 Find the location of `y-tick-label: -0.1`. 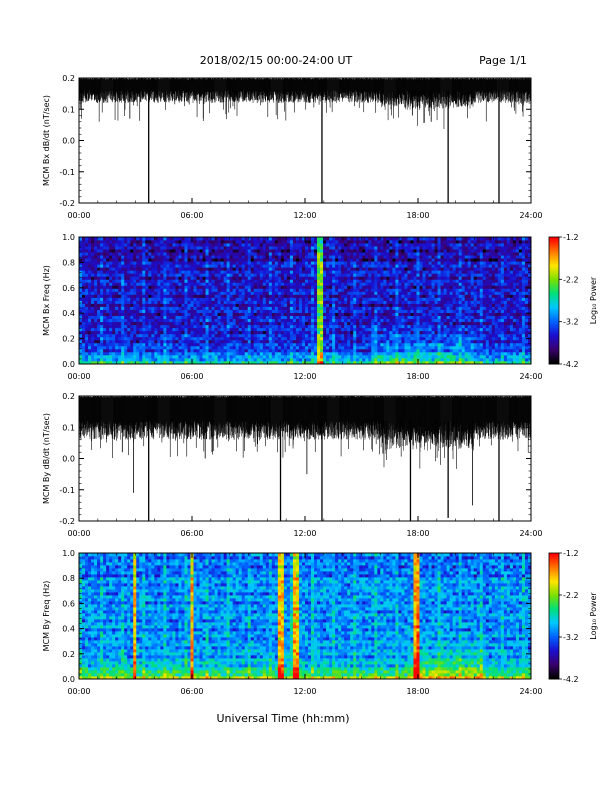

y-tick-label: -0.1 is located at coordinates (67, 172).